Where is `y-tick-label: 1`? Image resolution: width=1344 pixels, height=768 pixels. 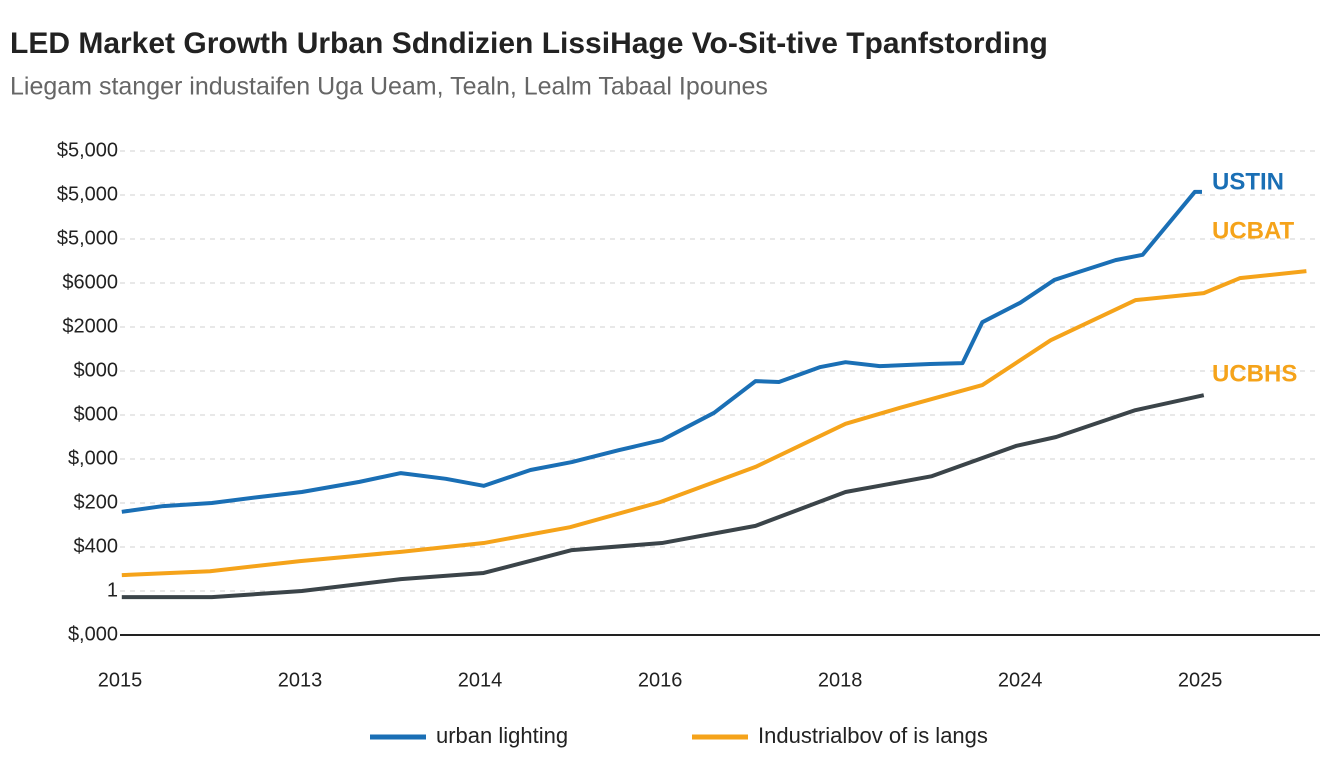
y-tick-label: 1 is located at coordinates (112, 590).